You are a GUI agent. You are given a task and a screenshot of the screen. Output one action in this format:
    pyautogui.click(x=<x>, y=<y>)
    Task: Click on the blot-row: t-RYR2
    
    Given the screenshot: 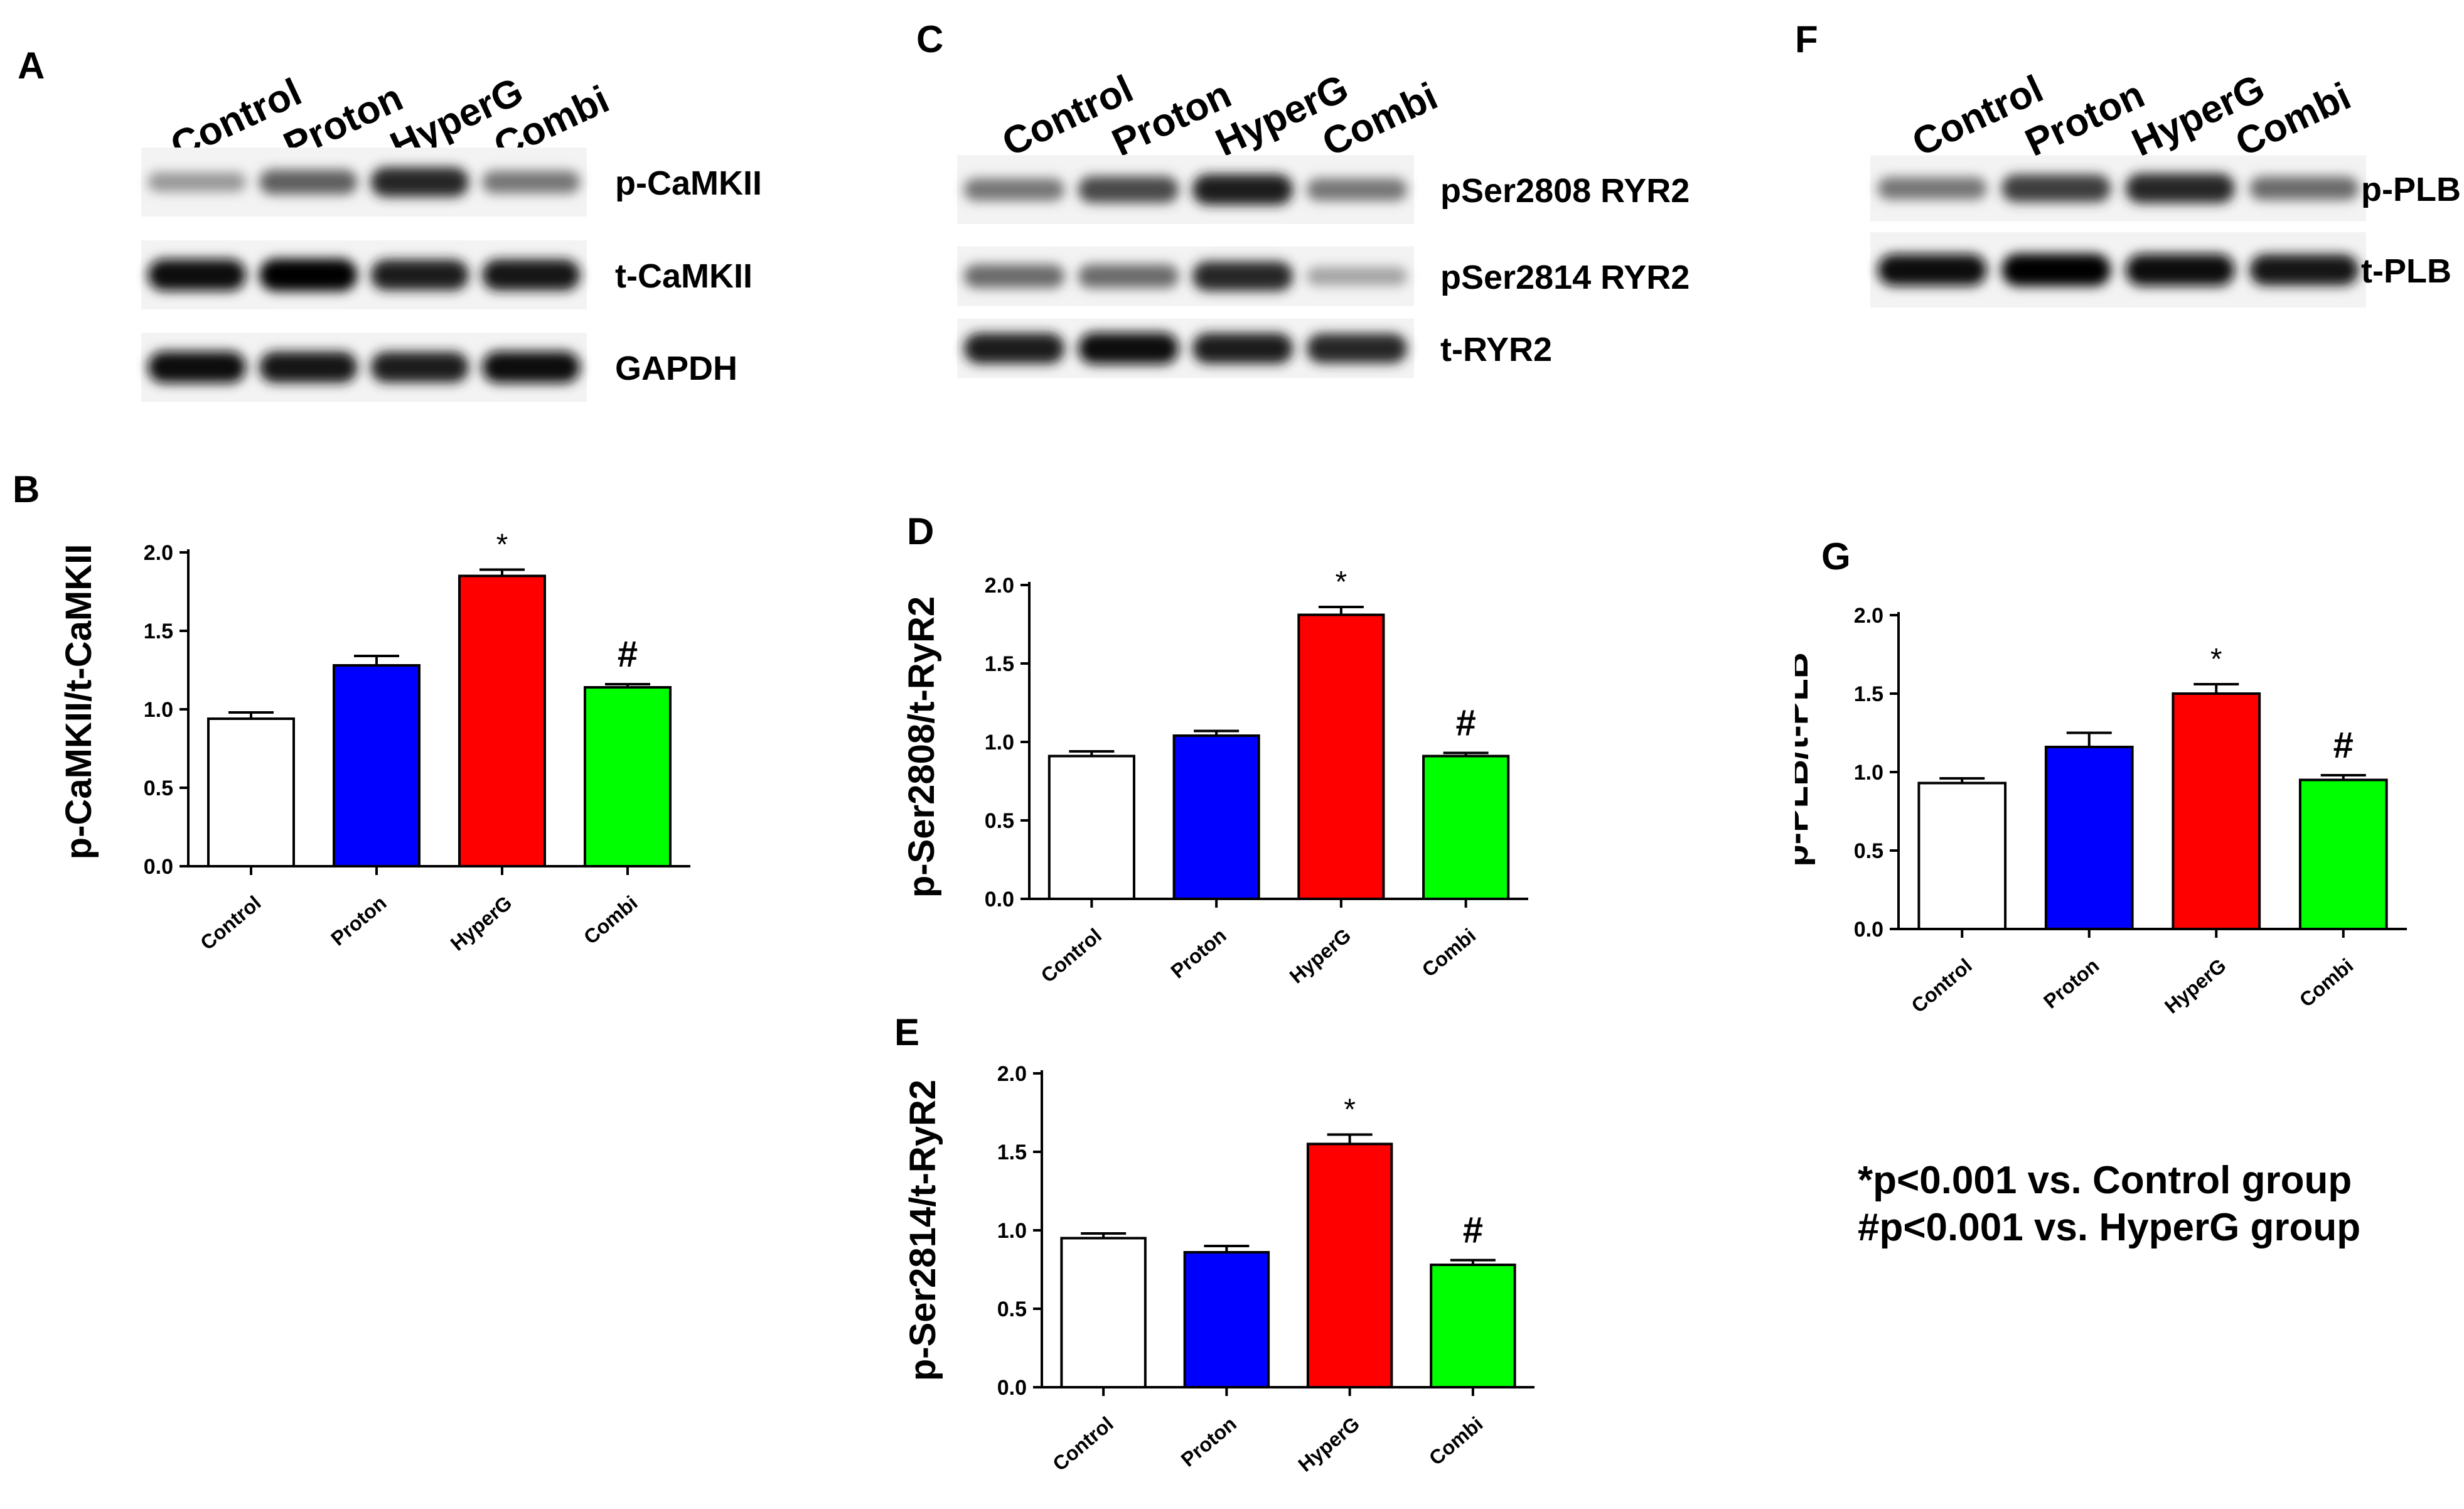 What is the action you would take?
    pyautogui.click(x=1254, y=348)
    